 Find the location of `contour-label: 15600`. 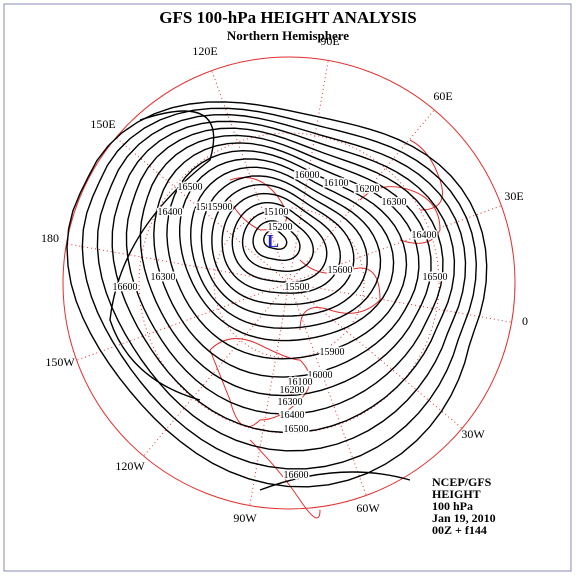

contour-label: 15600 is located at coordinates (340, 270).